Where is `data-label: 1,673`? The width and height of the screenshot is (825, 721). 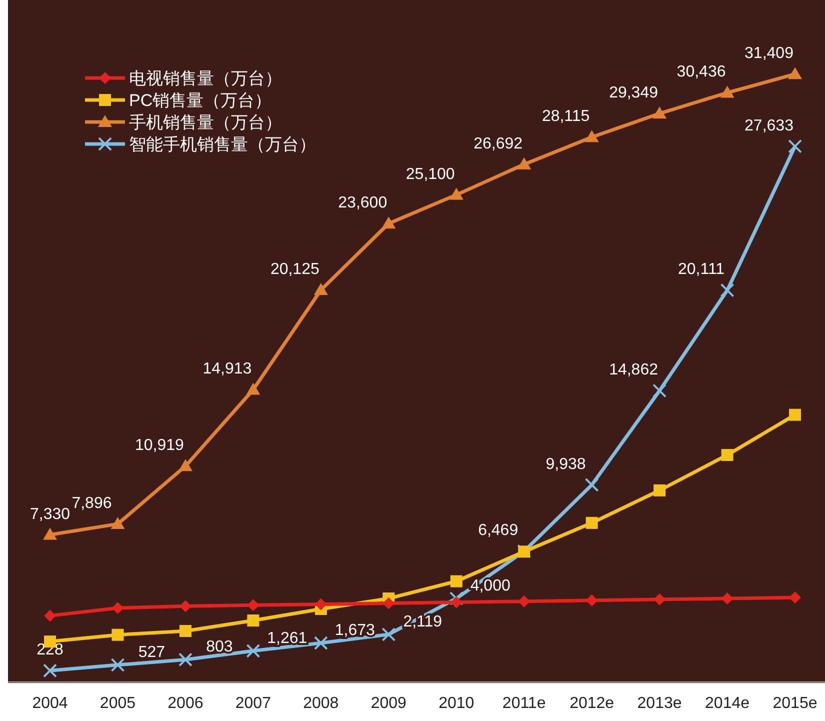 data-label: 1,673 is located at coordinates (355, 630).